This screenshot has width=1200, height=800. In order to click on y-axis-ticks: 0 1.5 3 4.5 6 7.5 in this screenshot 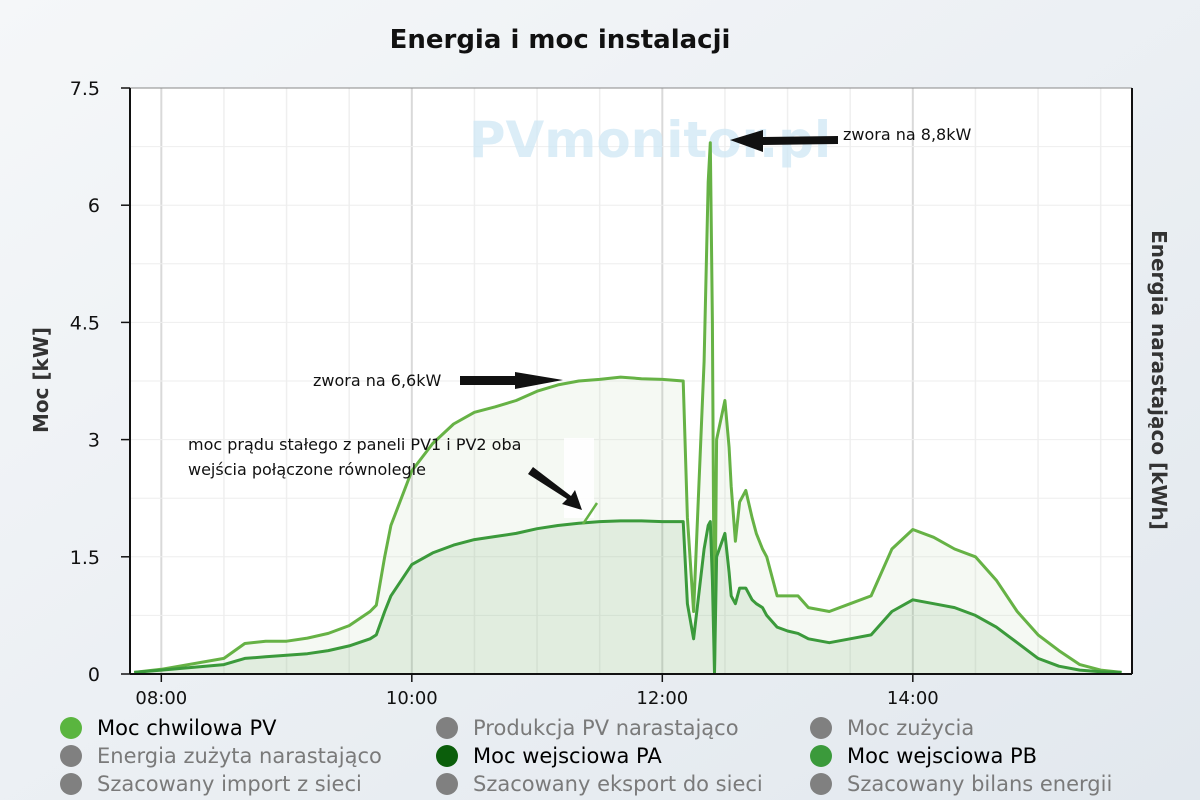, I will do `click(100, 382)`.